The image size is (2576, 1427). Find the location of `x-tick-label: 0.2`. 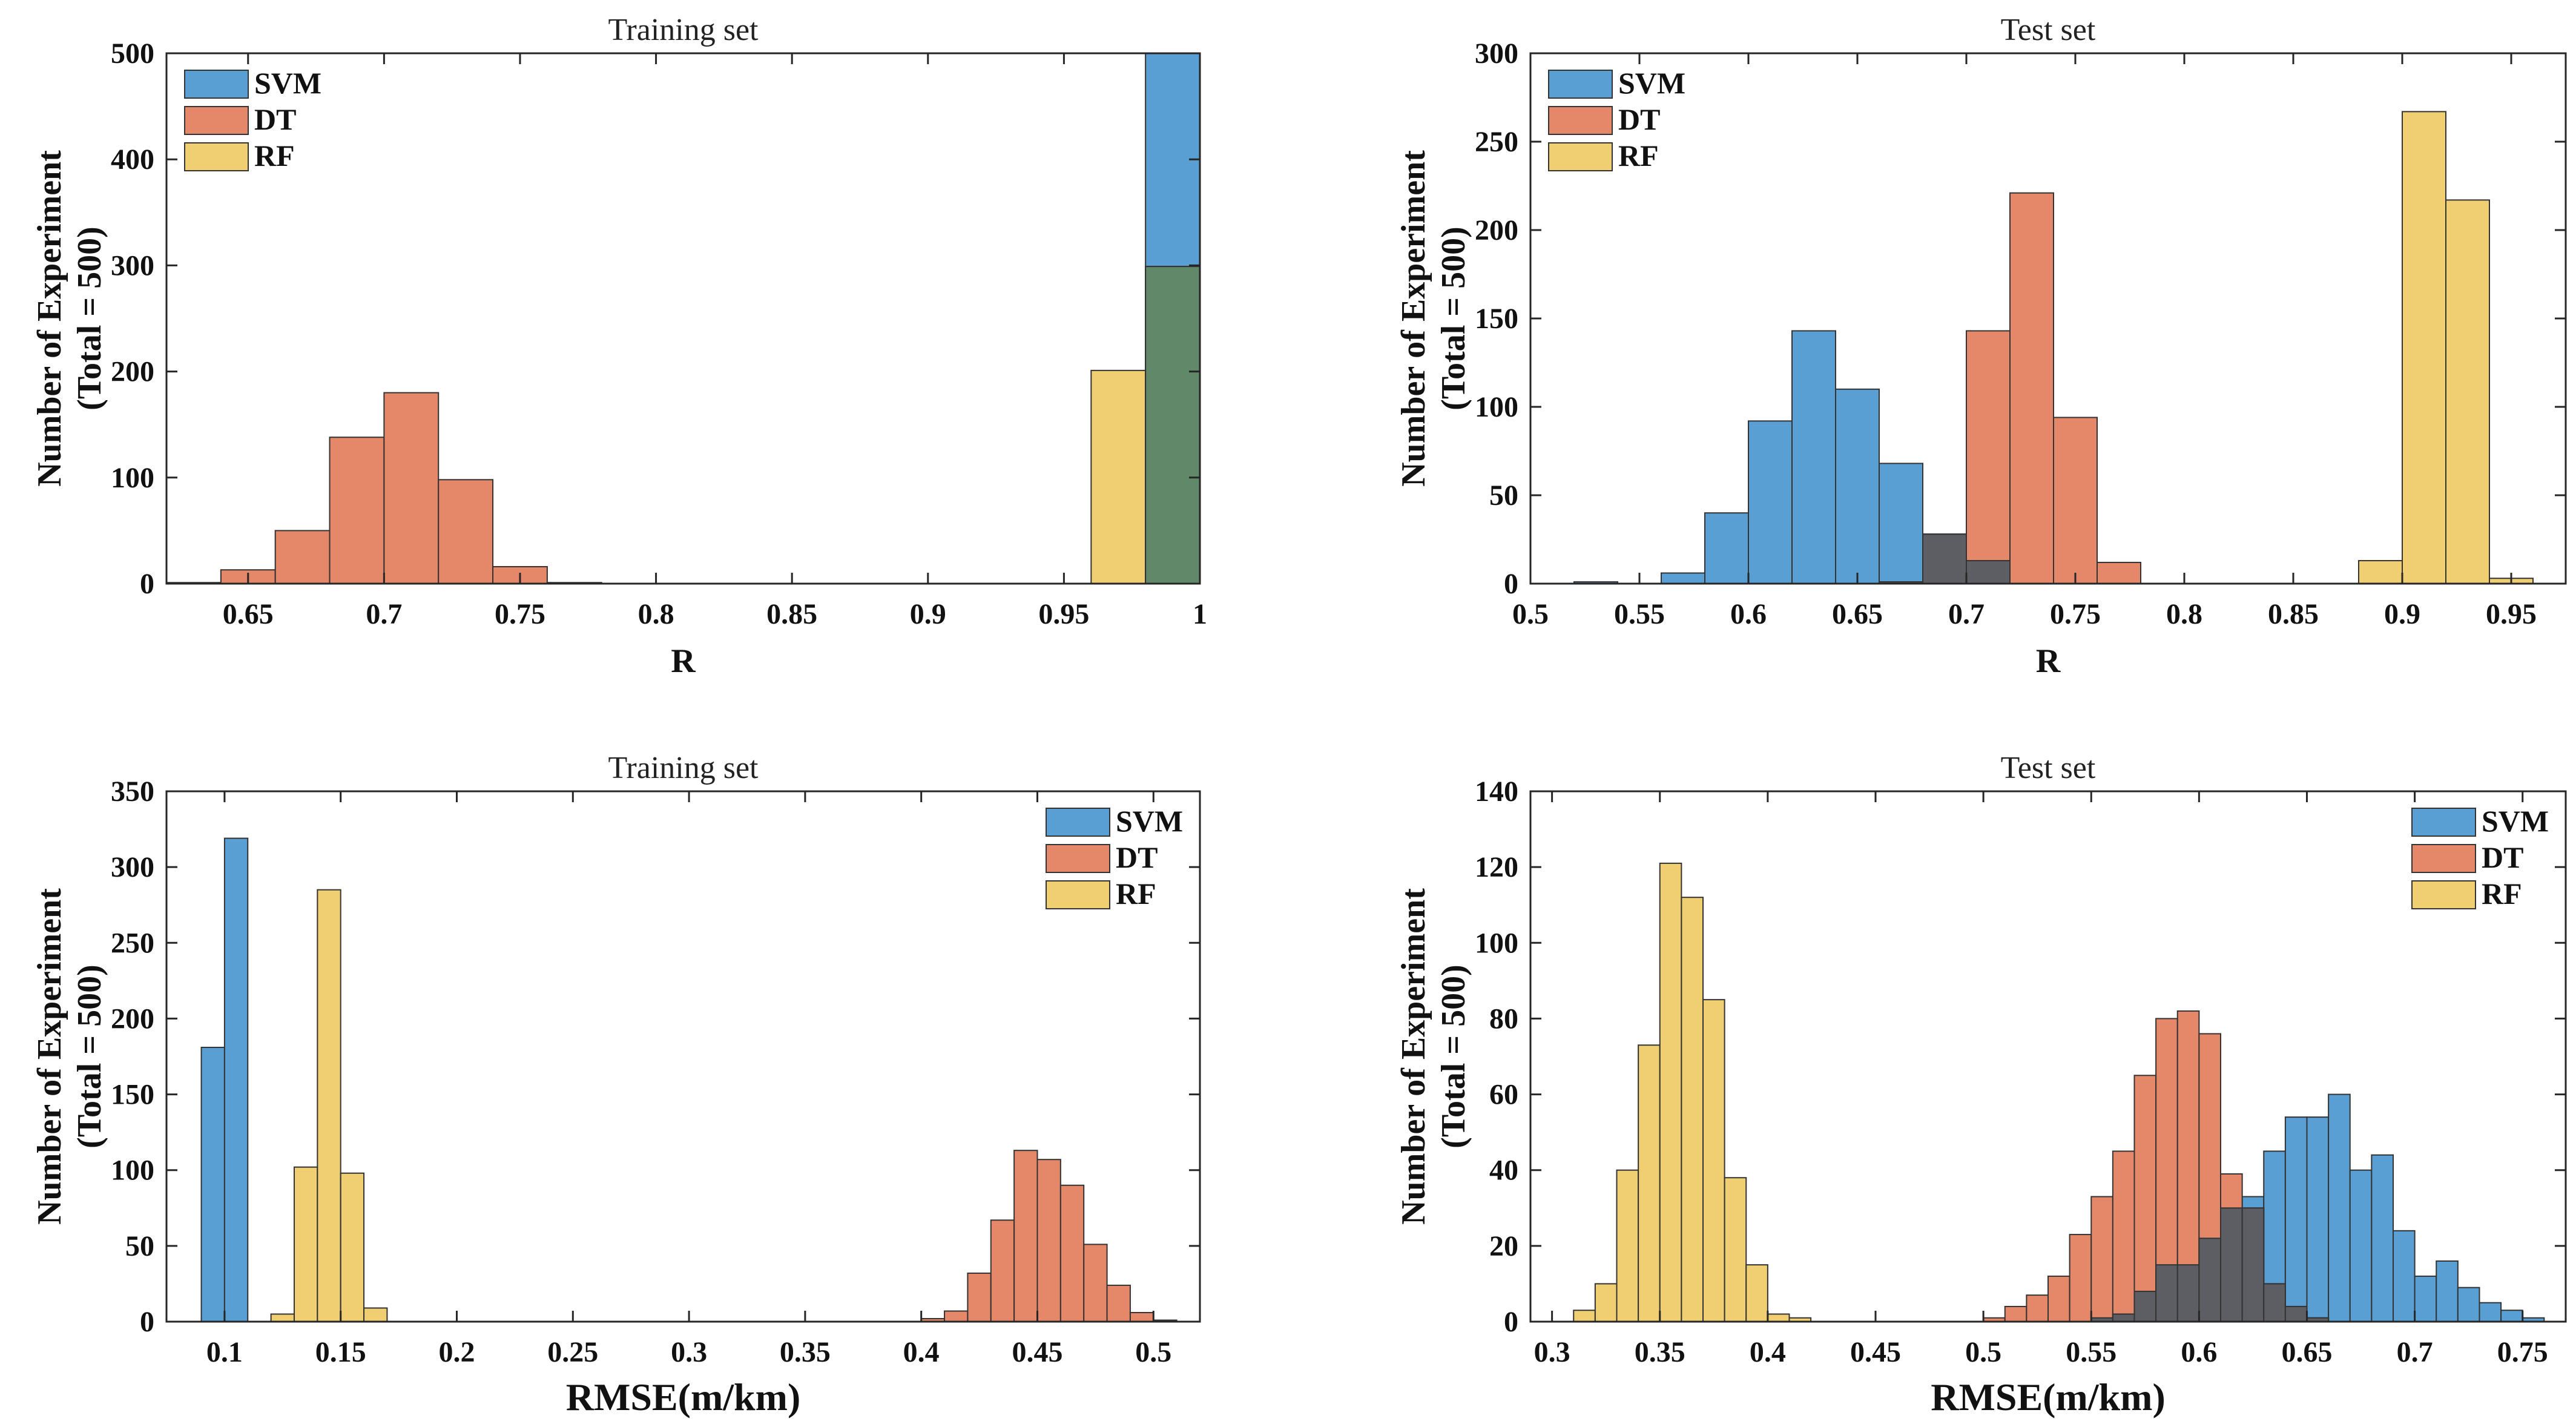

x-tick-label: 0.2 is located at coordinates (456, 1352).